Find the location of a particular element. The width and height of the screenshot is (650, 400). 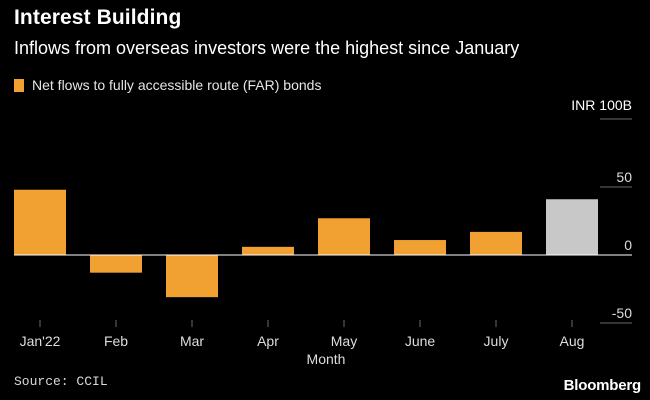

x-tick-label: Apr is located at coordinates (268, 341).